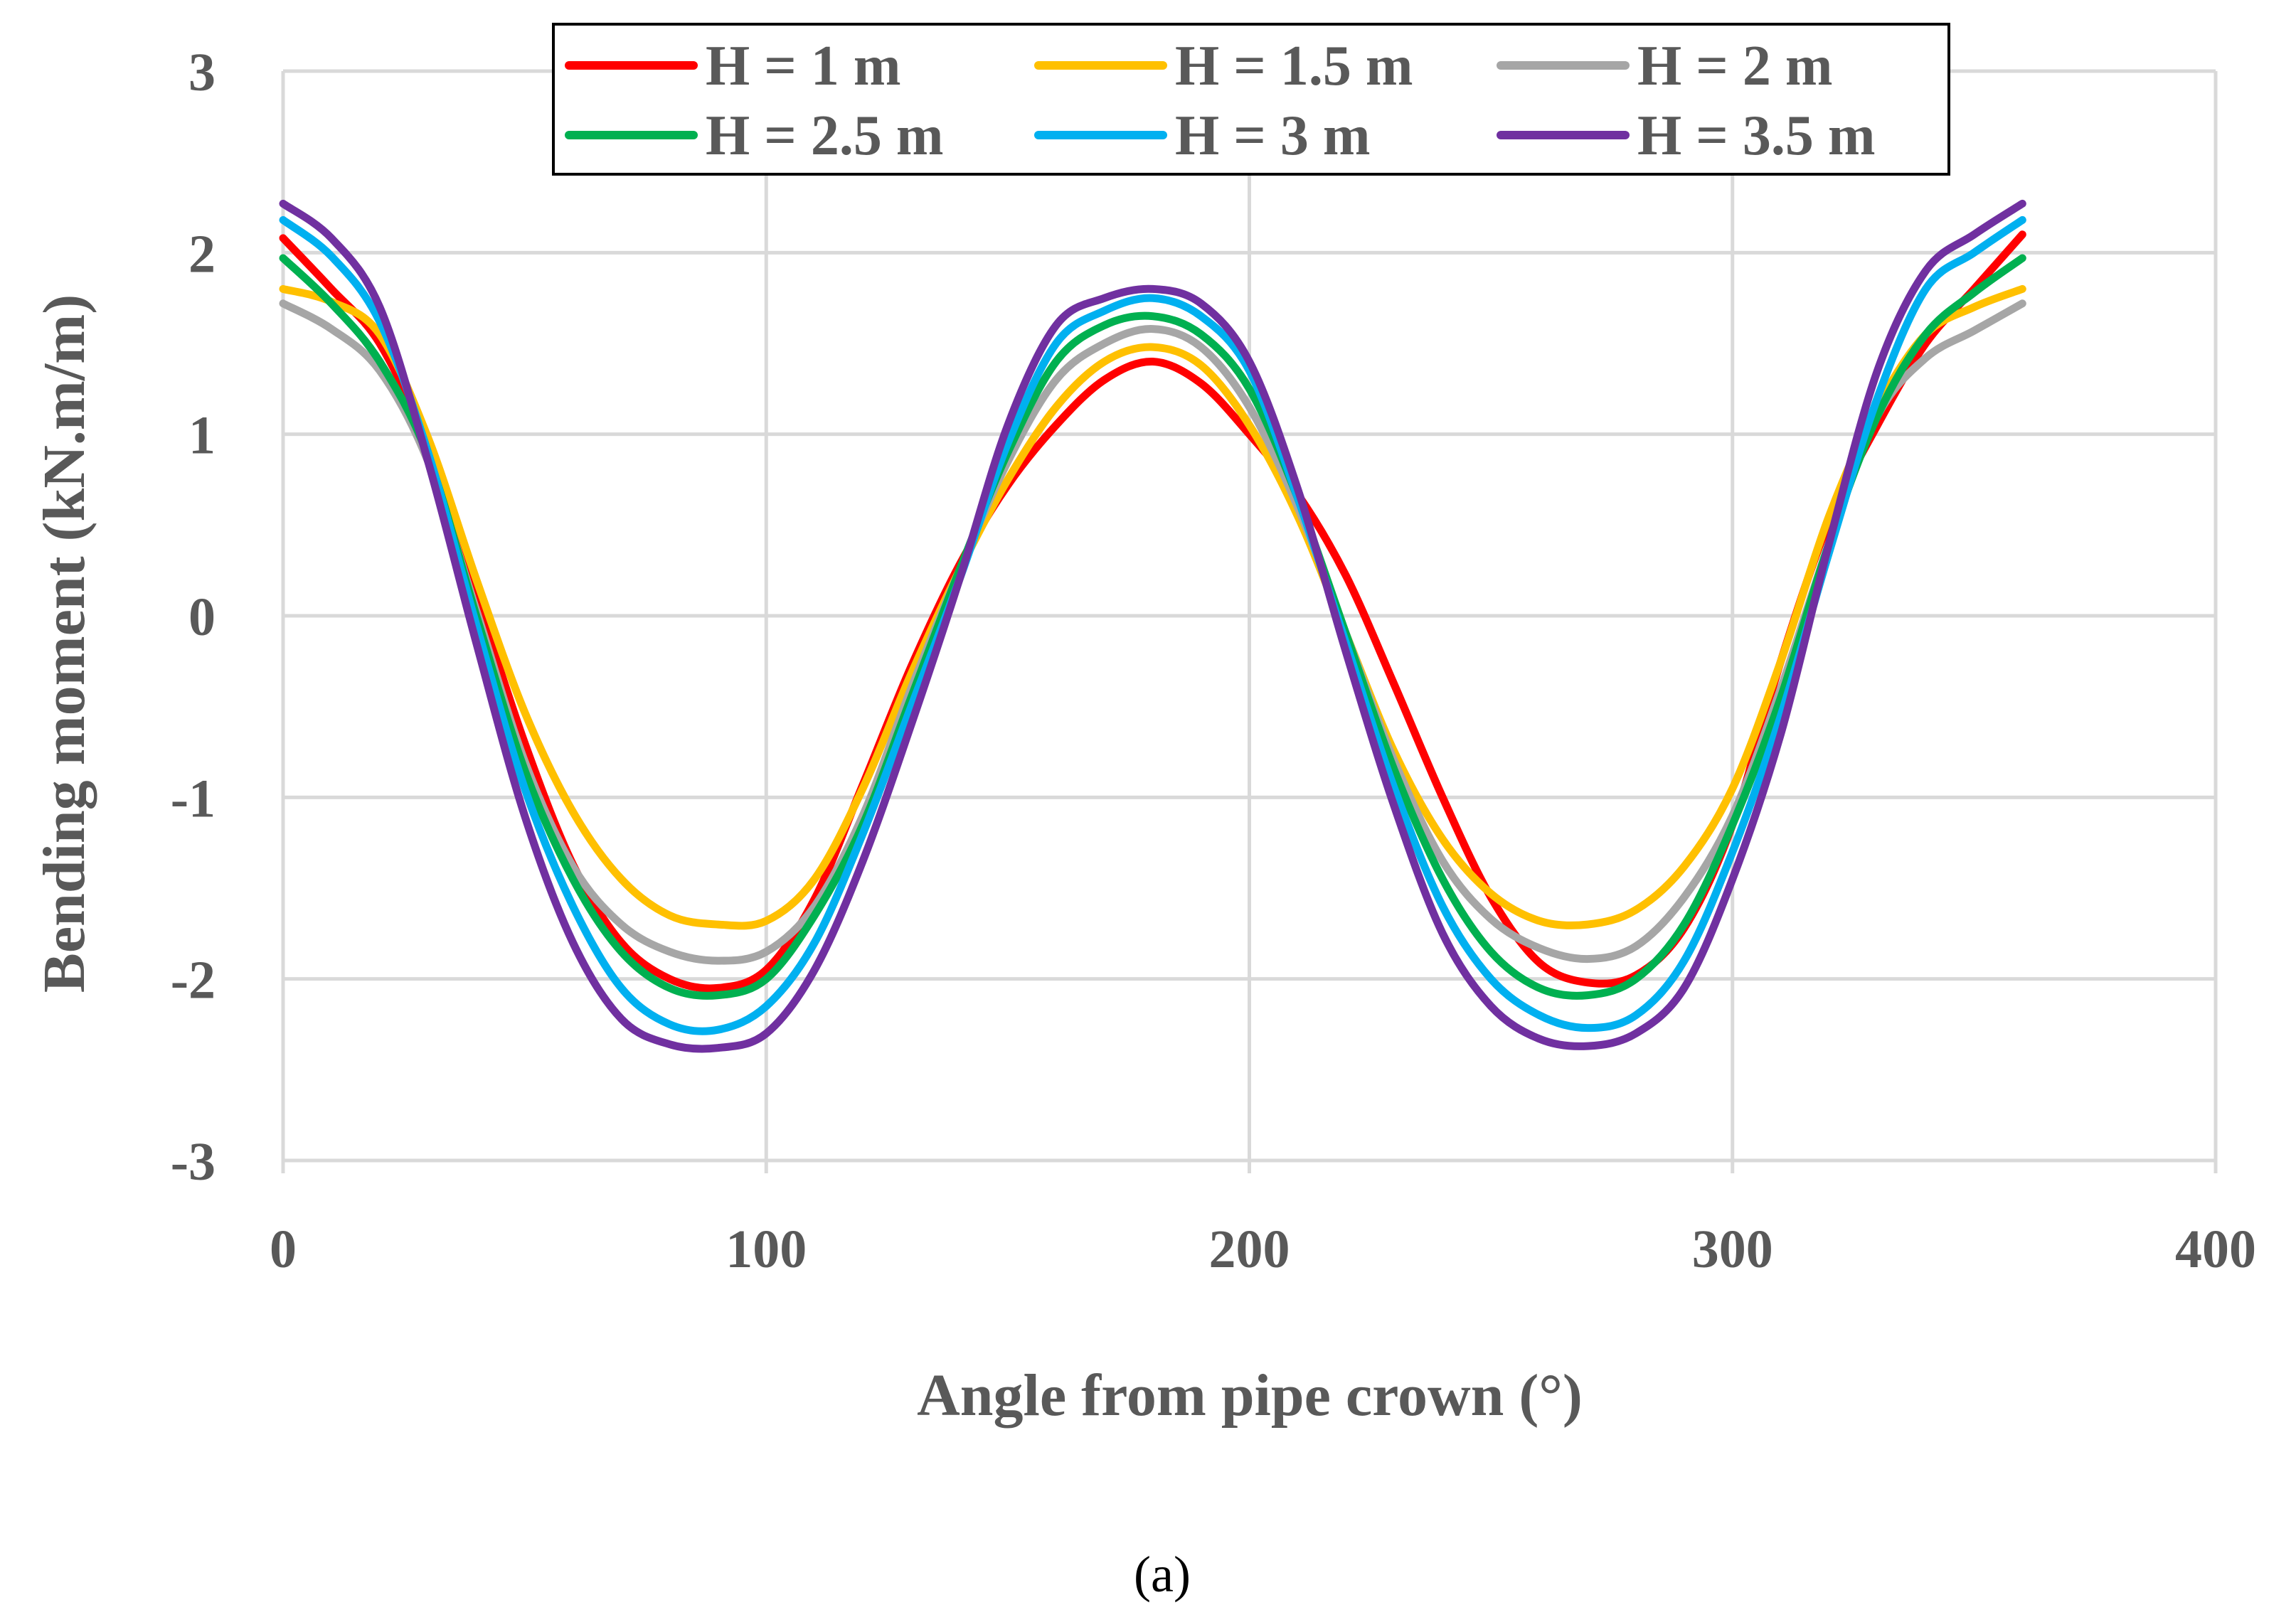 The height and width of the screenshot is (1617, 2296). Describe the element at coordinates (1162, 1574) in the screenshot. I see `figure-caption: (a)` at that location.